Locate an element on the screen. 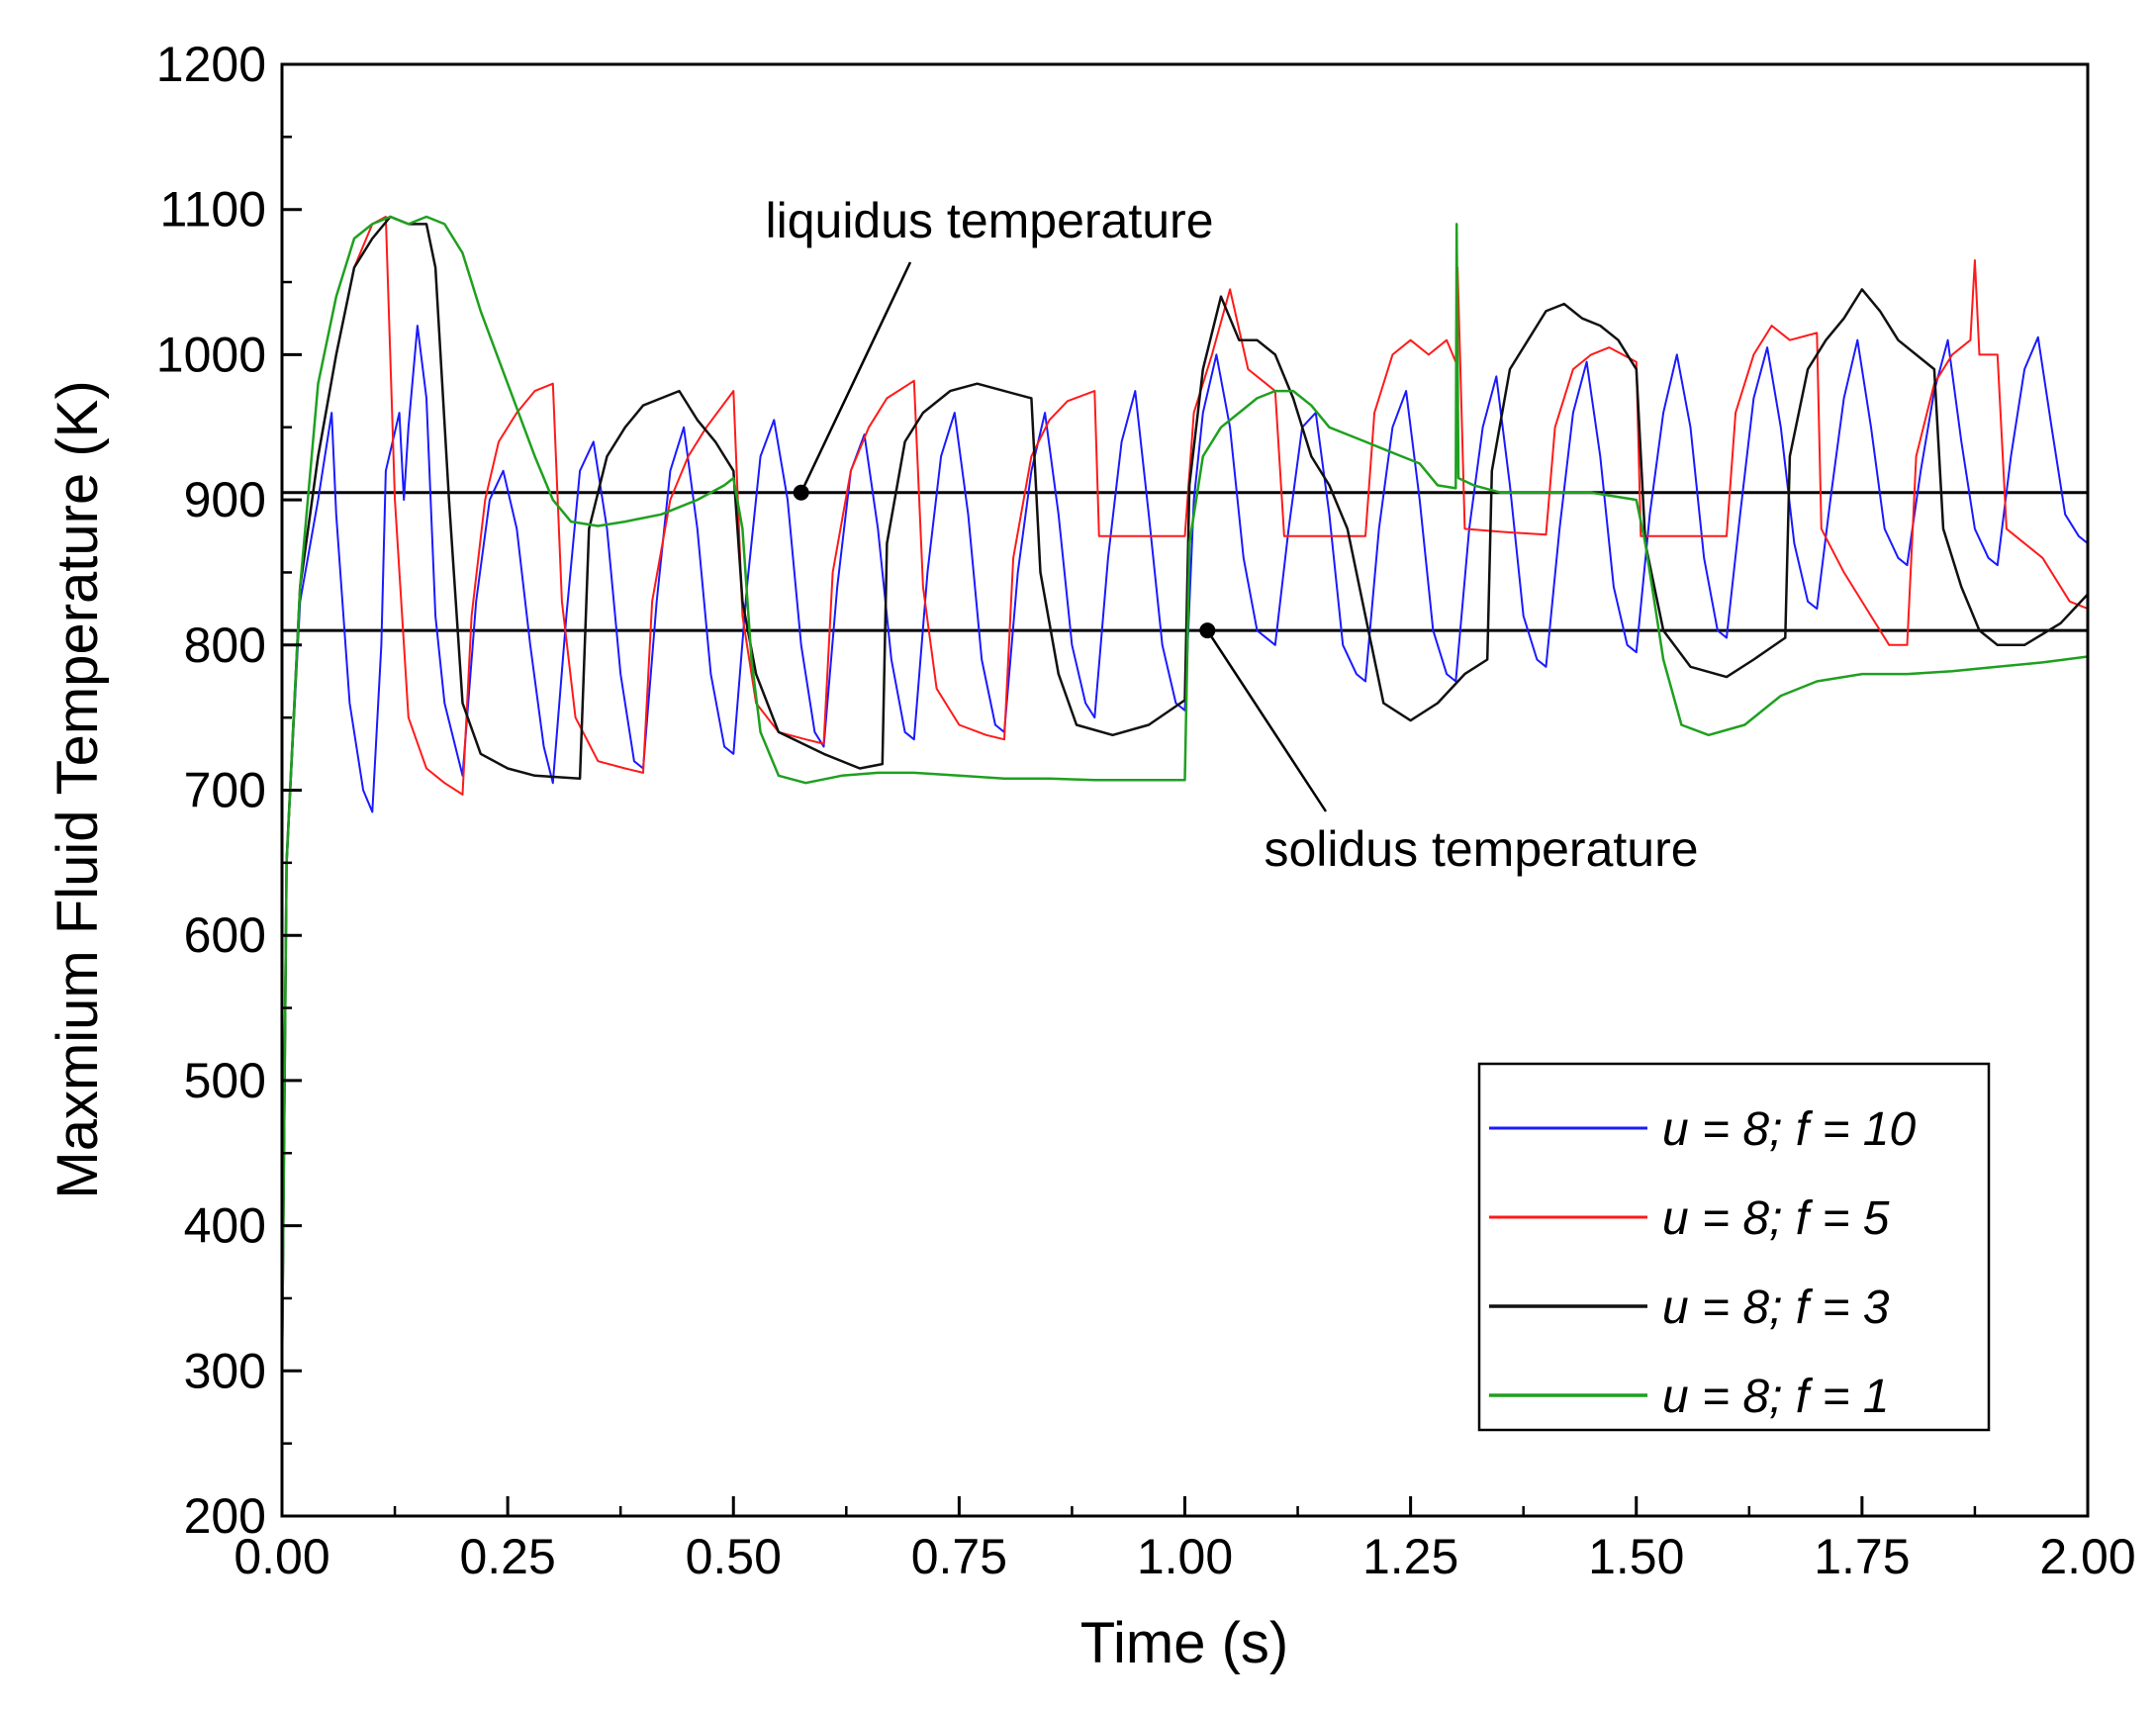 The height and width of the screenshot is (1710, 2156). legend-label-2: u = 8; f = 5 is located at coordinates (1776, 1218).